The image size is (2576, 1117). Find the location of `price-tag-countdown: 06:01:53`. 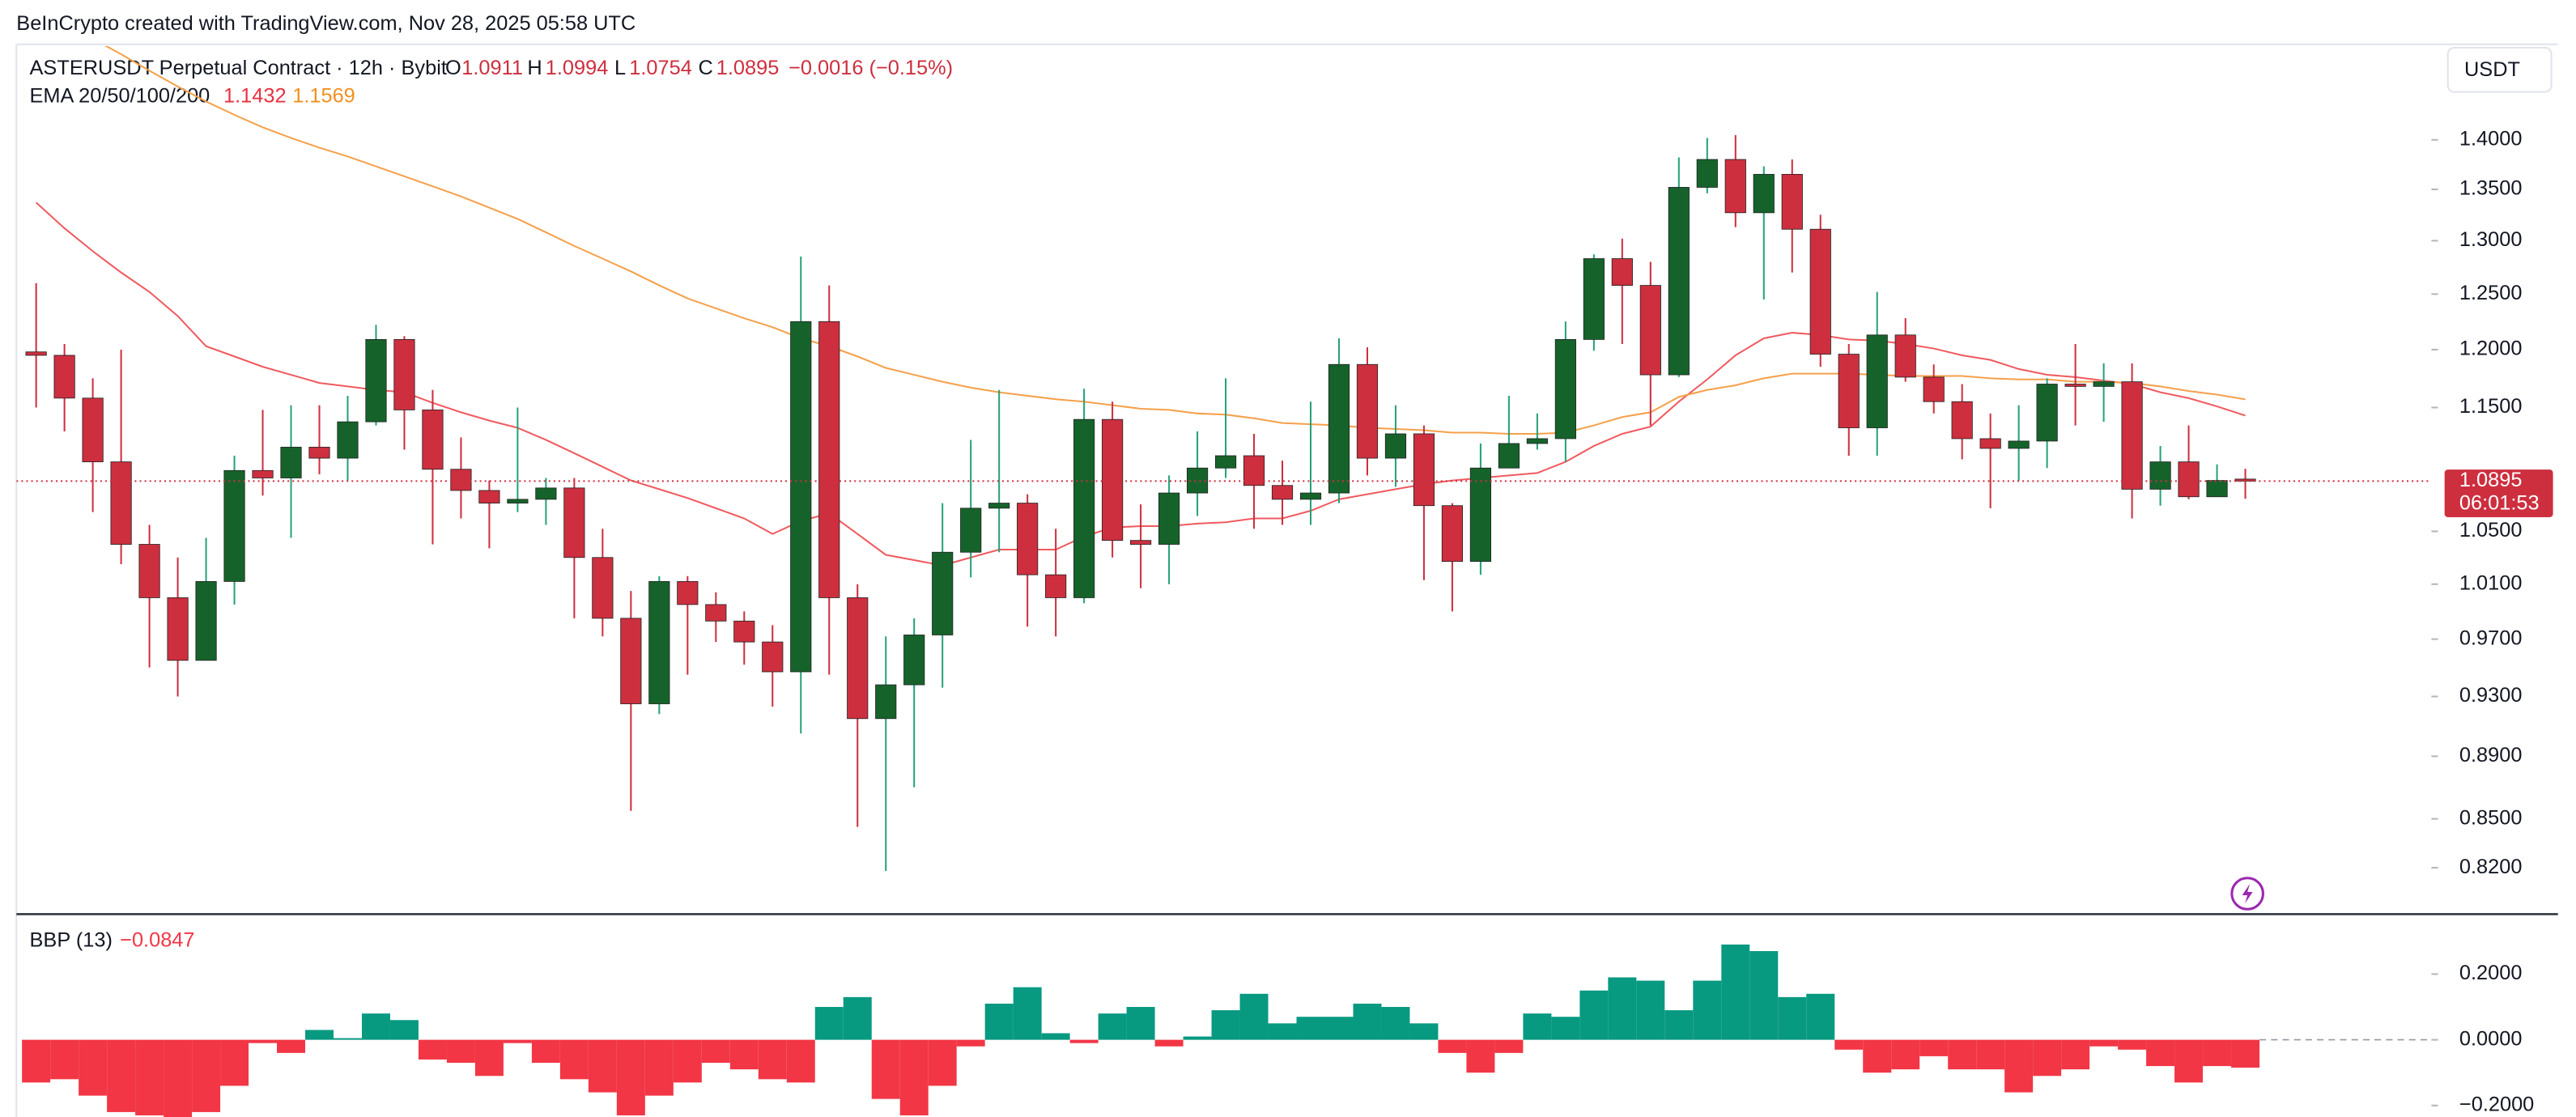

price-tag-countdown: 06:01:53 is located at coordinates (2499, 502).